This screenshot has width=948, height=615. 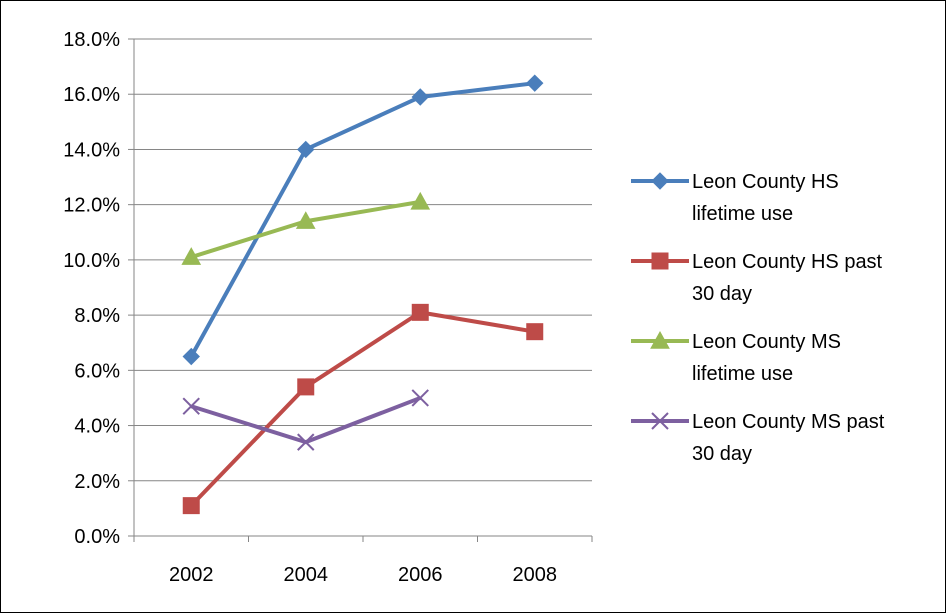 What do you see at coordinates (306, 575) in the screenshot?
I see `x-tick-label: 2004` at bounding box center [306, 575].